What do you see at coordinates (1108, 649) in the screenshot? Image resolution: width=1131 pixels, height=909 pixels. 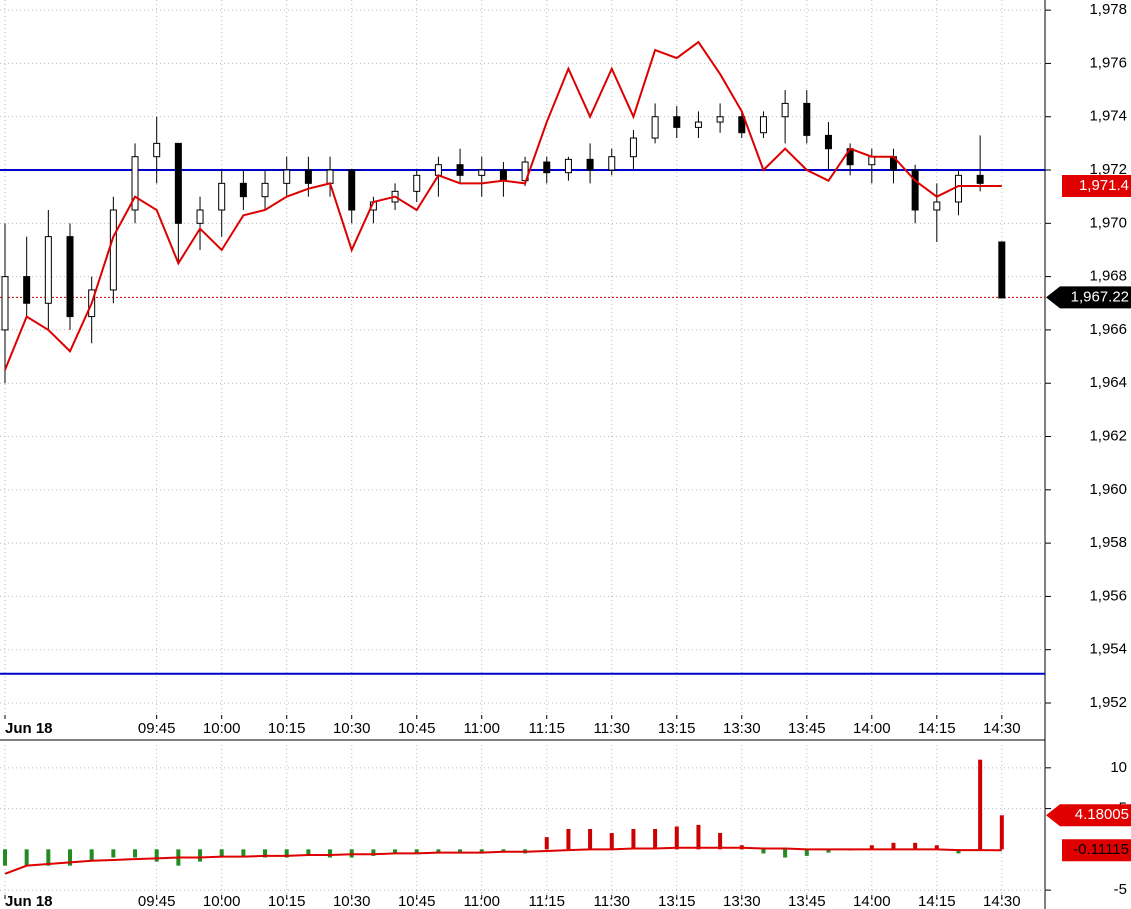 I see `y-tick-label: 1,954` at bounding box center [1108, 649].